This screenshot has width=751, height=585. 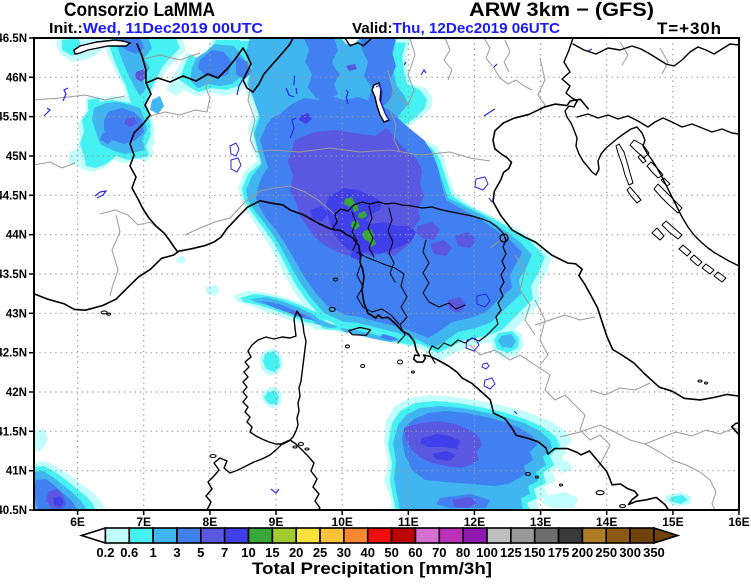 What do you see at coordinates (13, 511) in the screenshot?
I see `svg-text: 40.5N` at bounding box center [13, 511].